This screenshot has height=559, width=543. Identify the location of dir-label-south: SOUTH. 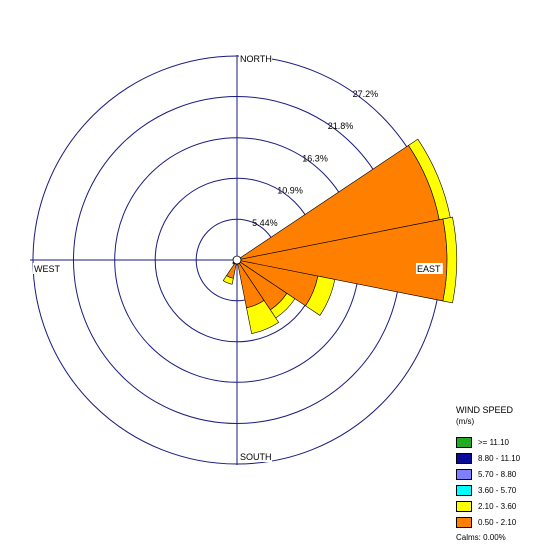
(256, 457).